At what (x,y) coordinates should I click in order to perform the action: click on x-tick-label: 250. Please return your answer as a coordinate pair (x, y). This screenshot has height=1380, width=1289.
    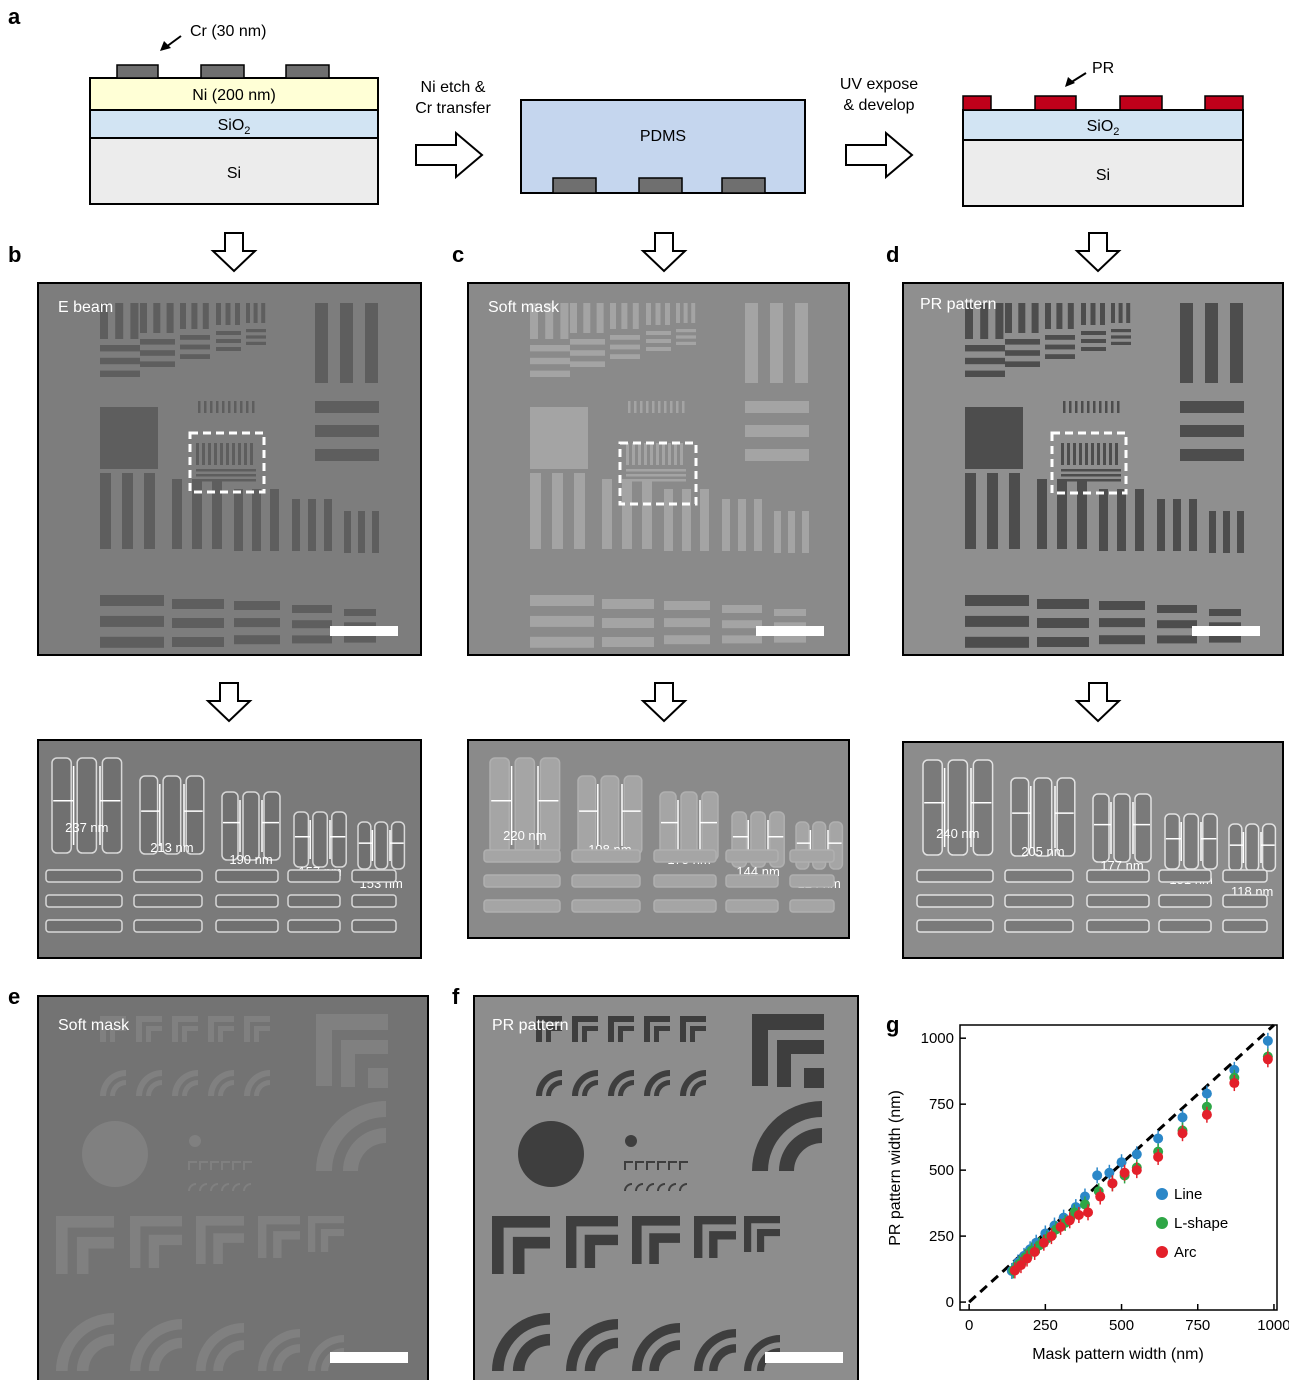
    Looking at the image, I should click on (1045, 1325).